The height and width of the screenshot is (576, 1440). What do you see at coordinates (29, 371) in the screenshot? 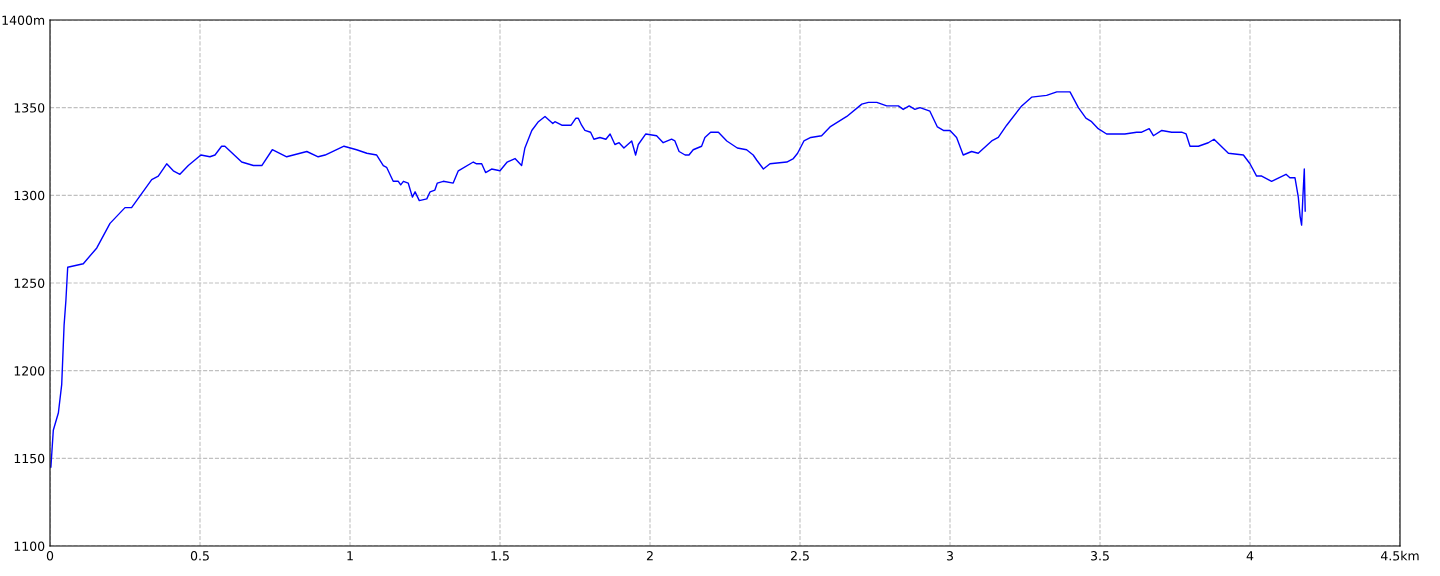
I see `y-tick-label: 1200` at bounding box center [29, 371].